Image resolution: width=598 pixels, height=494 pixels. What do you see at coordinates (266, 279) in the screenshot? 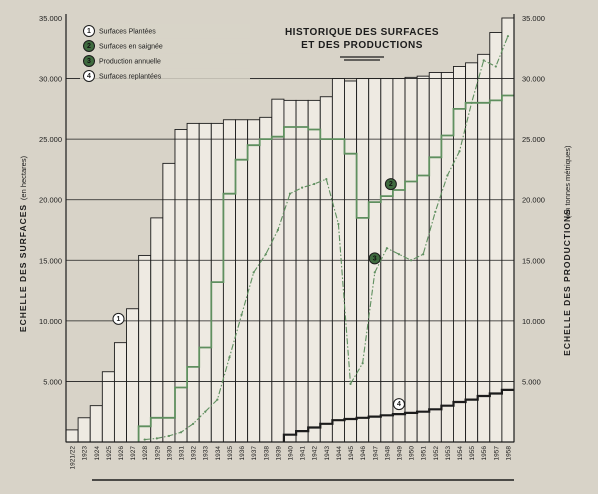
I see `bar-planted-1938` at bounding box center [266, 279].